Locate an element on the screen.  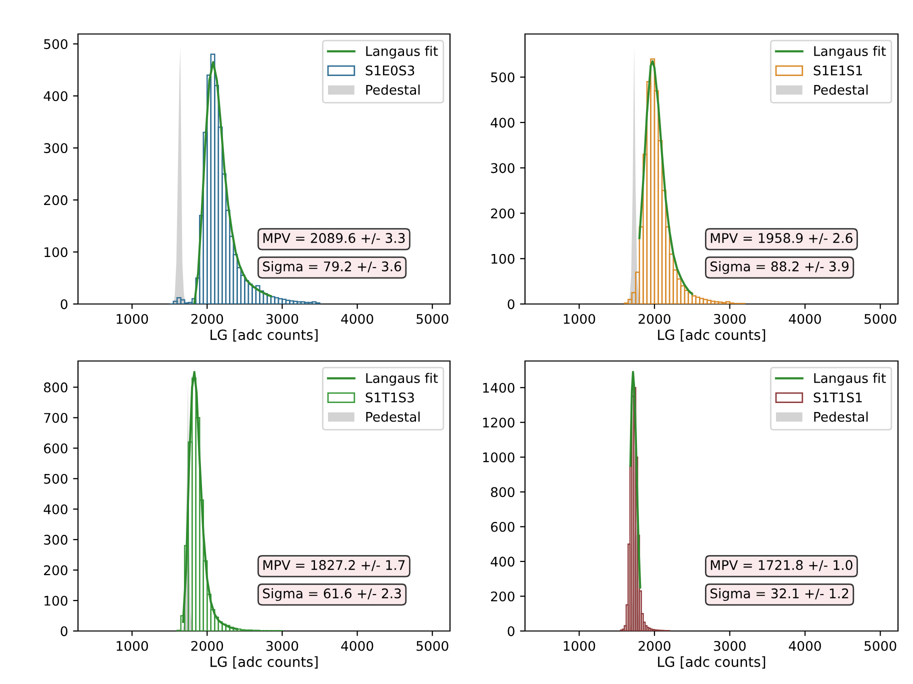
legend-label: S1T1S3 is located at coordinates (390, 397).